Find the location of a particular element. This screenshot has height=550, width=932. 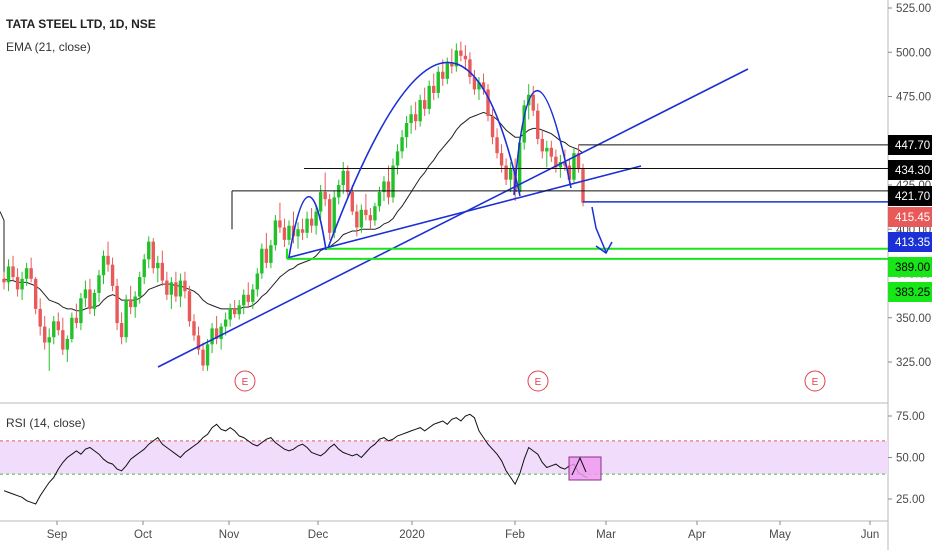

rsi-line is located at coordinates (302, 459).